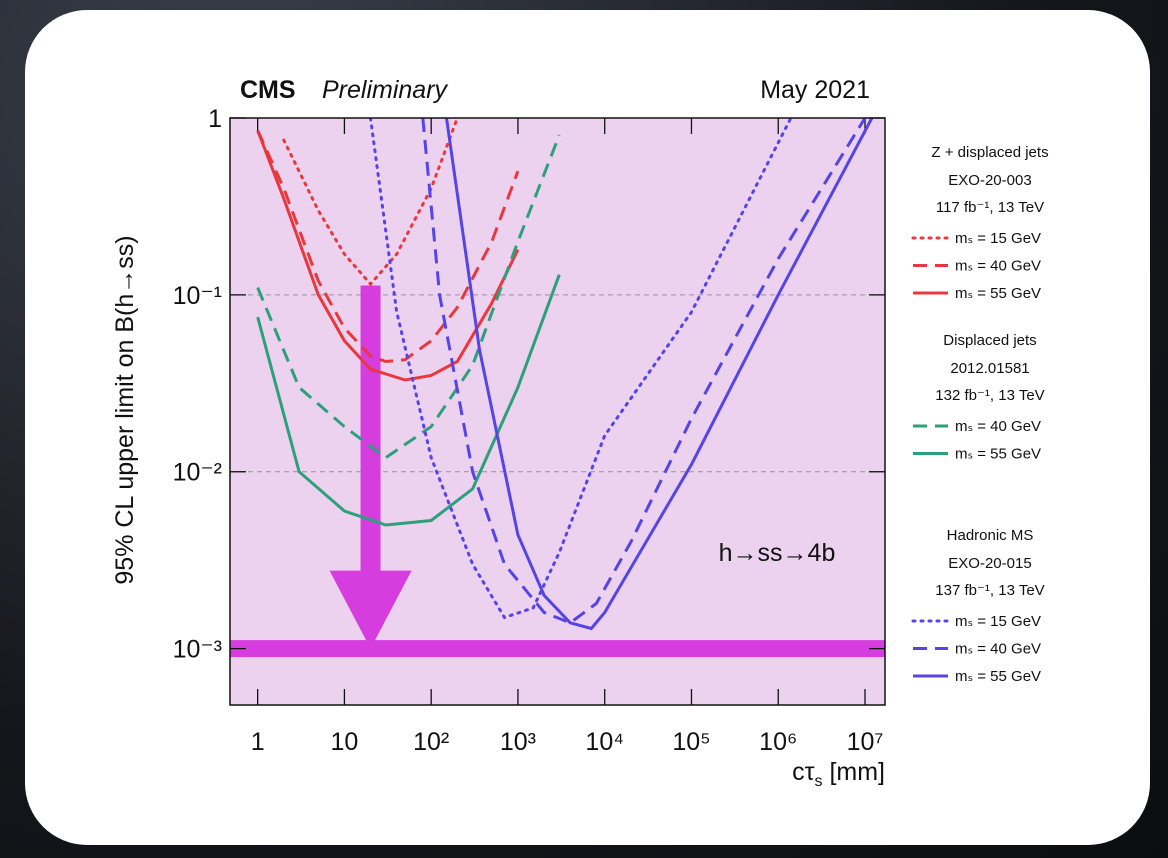  Describe the element at coordinates (557, 649) in the screenshot. I see `limit-band` at that location.